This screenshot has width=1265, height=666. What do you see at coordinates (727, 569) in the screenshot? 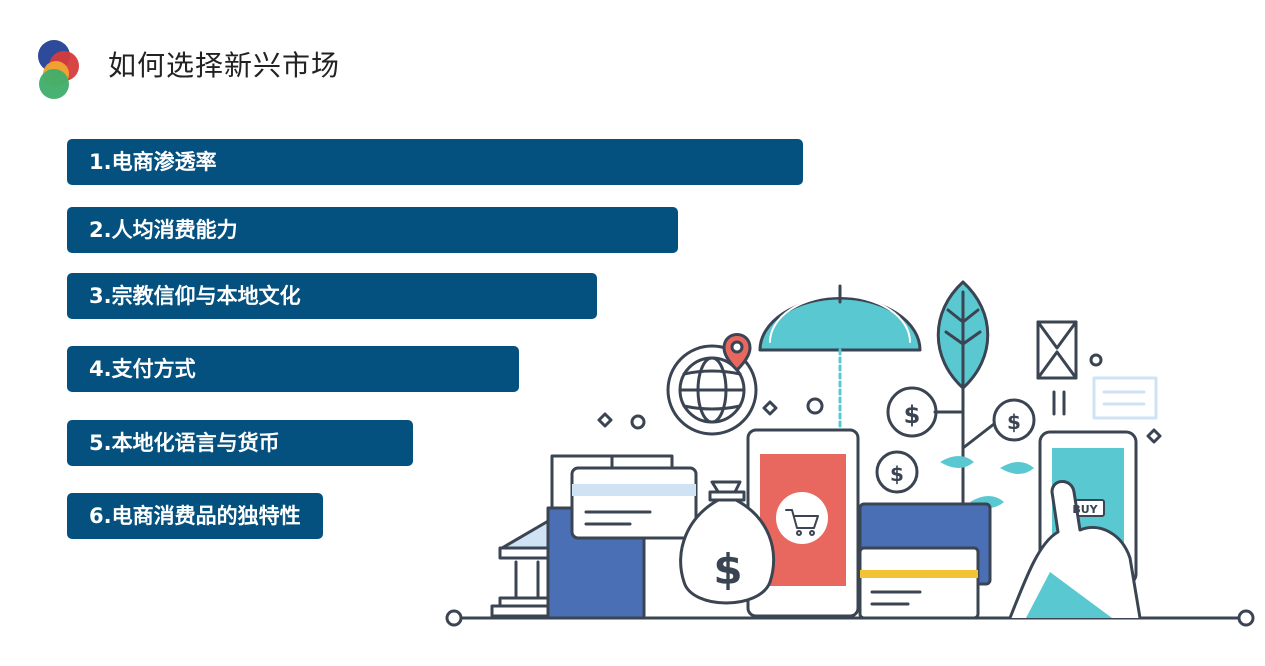
I see `money-bag-dollar: $` at bounding box center [727, 569].